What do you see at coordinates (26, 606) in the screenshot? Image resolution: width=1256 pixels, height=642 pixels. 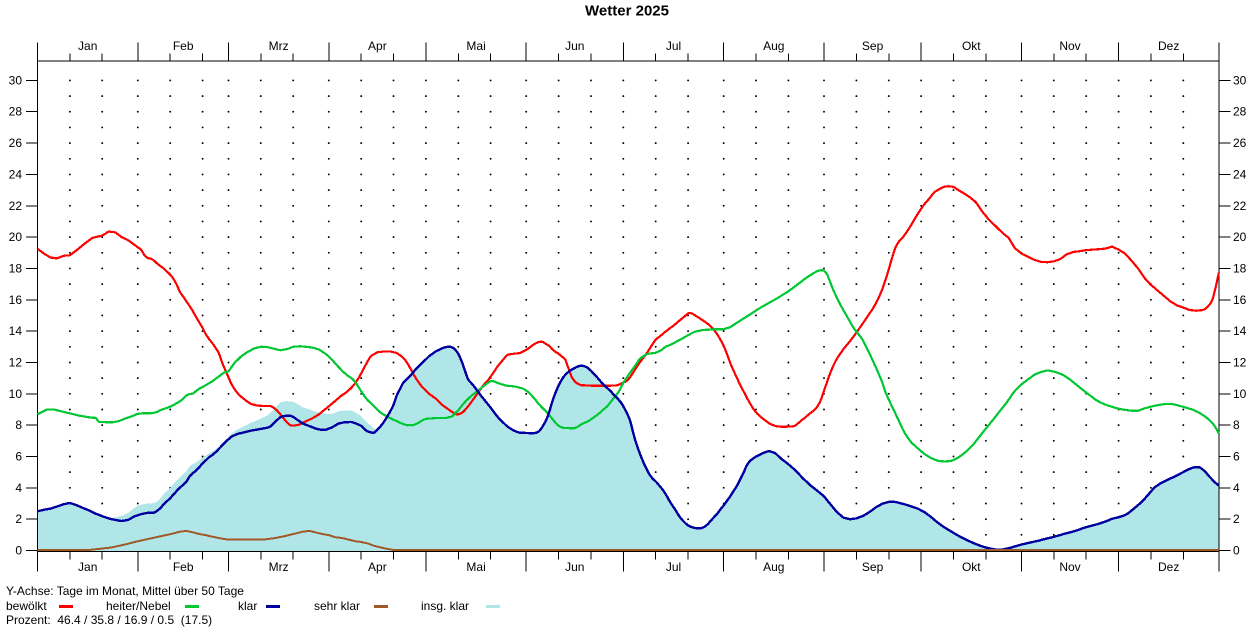 I see `svg-text: bewölkt` at bounding box center [26, 606].